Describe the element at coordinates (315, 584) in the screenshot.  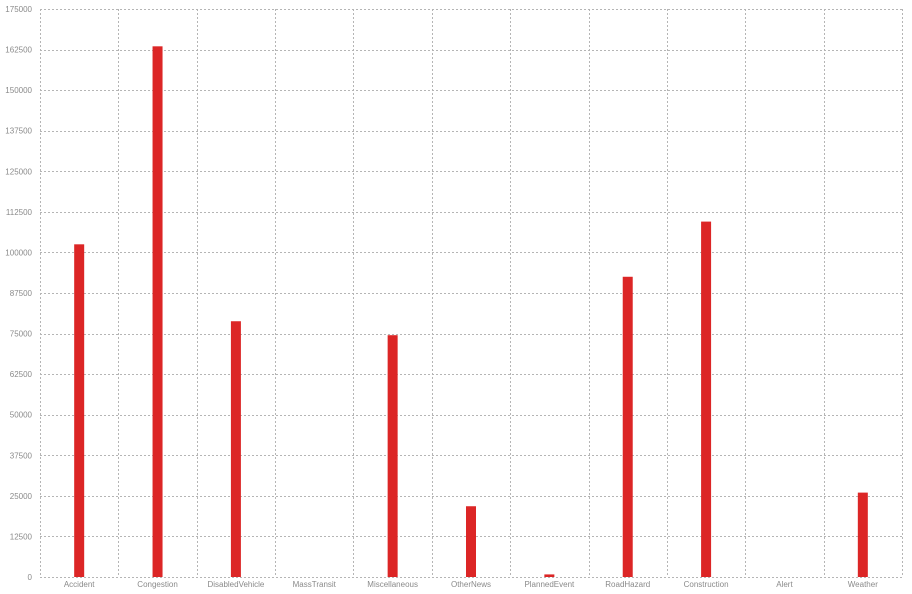
I see `x-tick-label: MassTransit` at that location.